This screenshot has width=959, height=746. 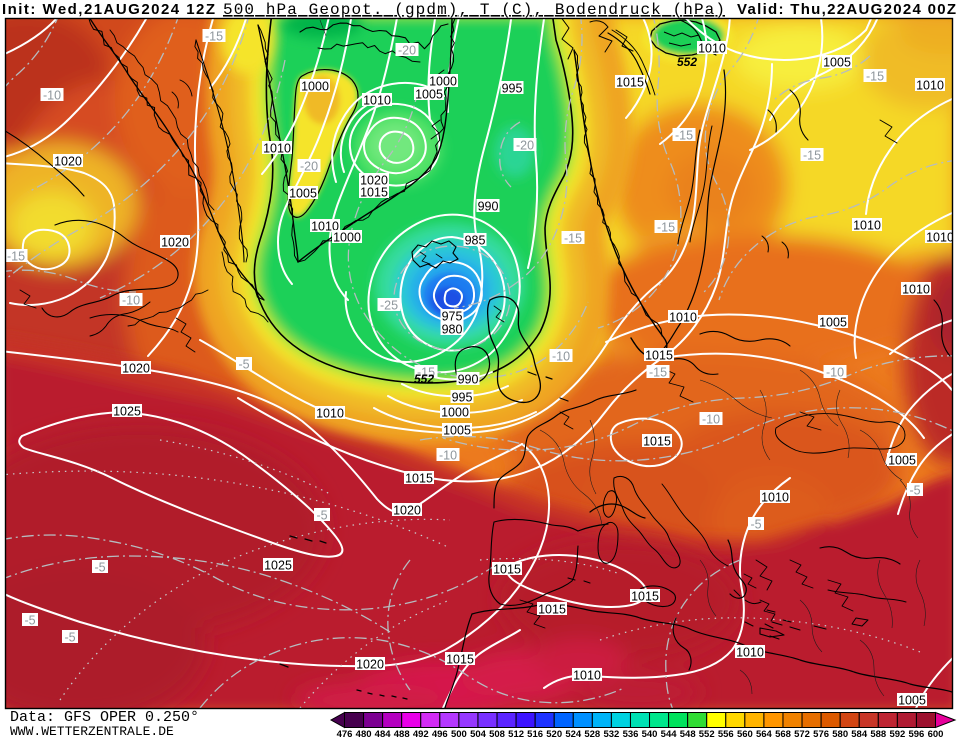 What do you see at coordinates (783, 734) in the screenshot?
I see `svg-text: 568` at bounding box center [783, 734].